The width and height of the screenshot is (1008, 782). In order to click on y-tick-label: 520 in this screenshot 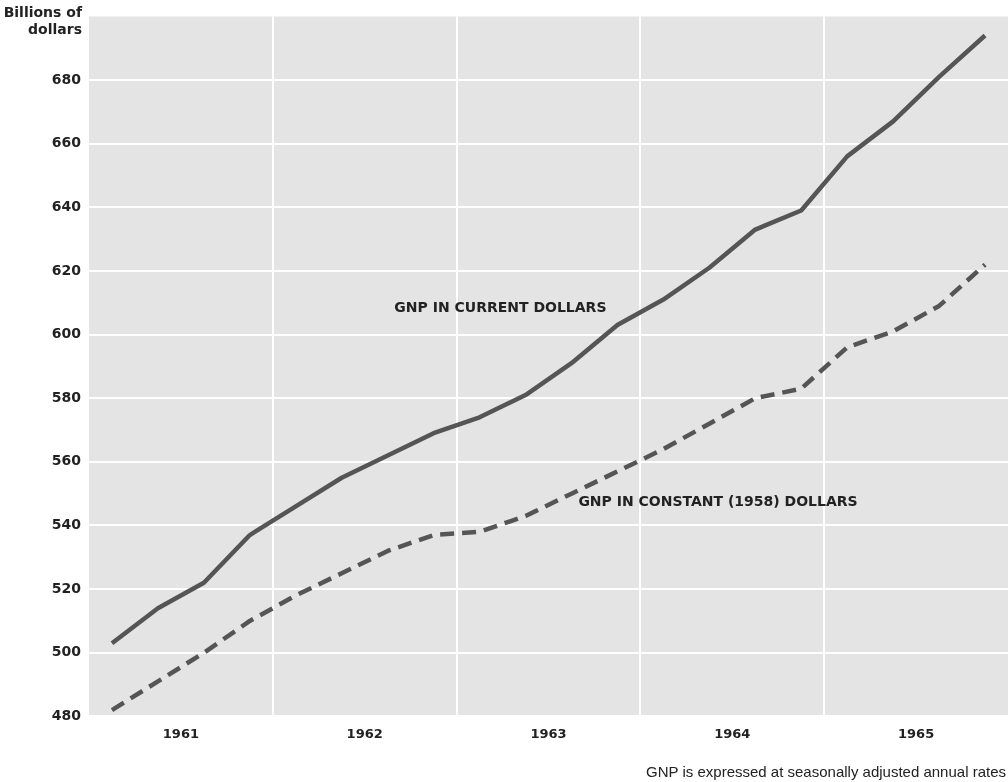, I will do `click(66, 587)`.